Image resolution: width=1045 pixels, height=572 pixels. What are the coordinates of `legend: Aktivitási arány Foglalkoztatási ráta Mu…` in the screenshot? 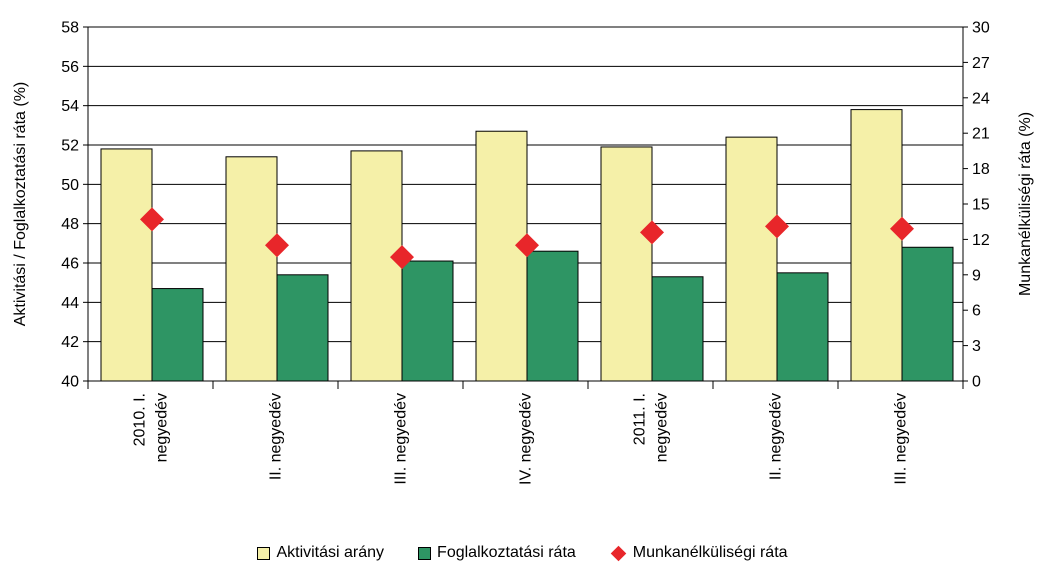 It's located at (522, 553).